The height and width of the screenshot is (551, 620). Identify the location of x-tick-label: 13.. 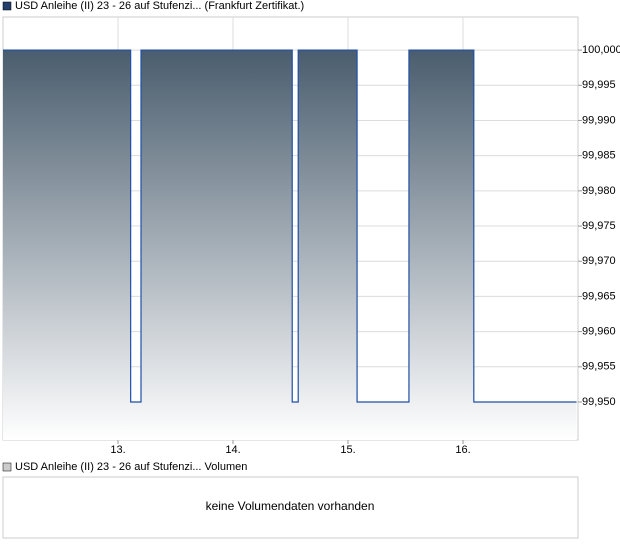
(117, 450).